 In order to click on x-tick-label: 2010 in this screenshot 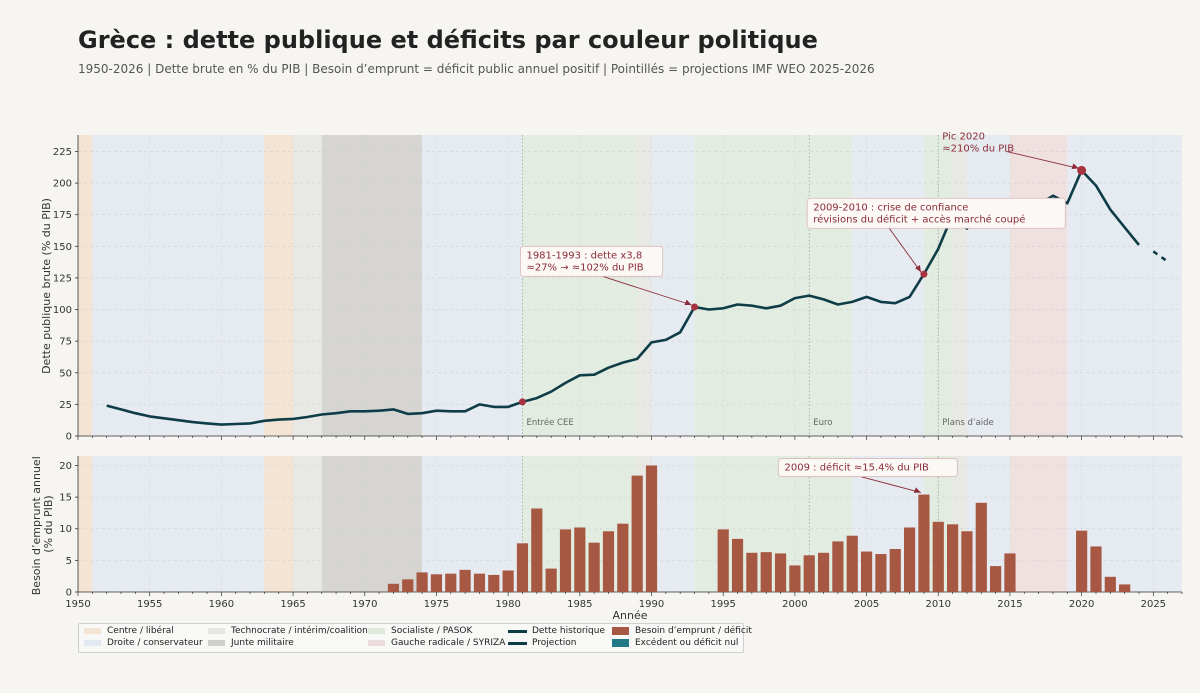, I will do `click(938, 604)`.